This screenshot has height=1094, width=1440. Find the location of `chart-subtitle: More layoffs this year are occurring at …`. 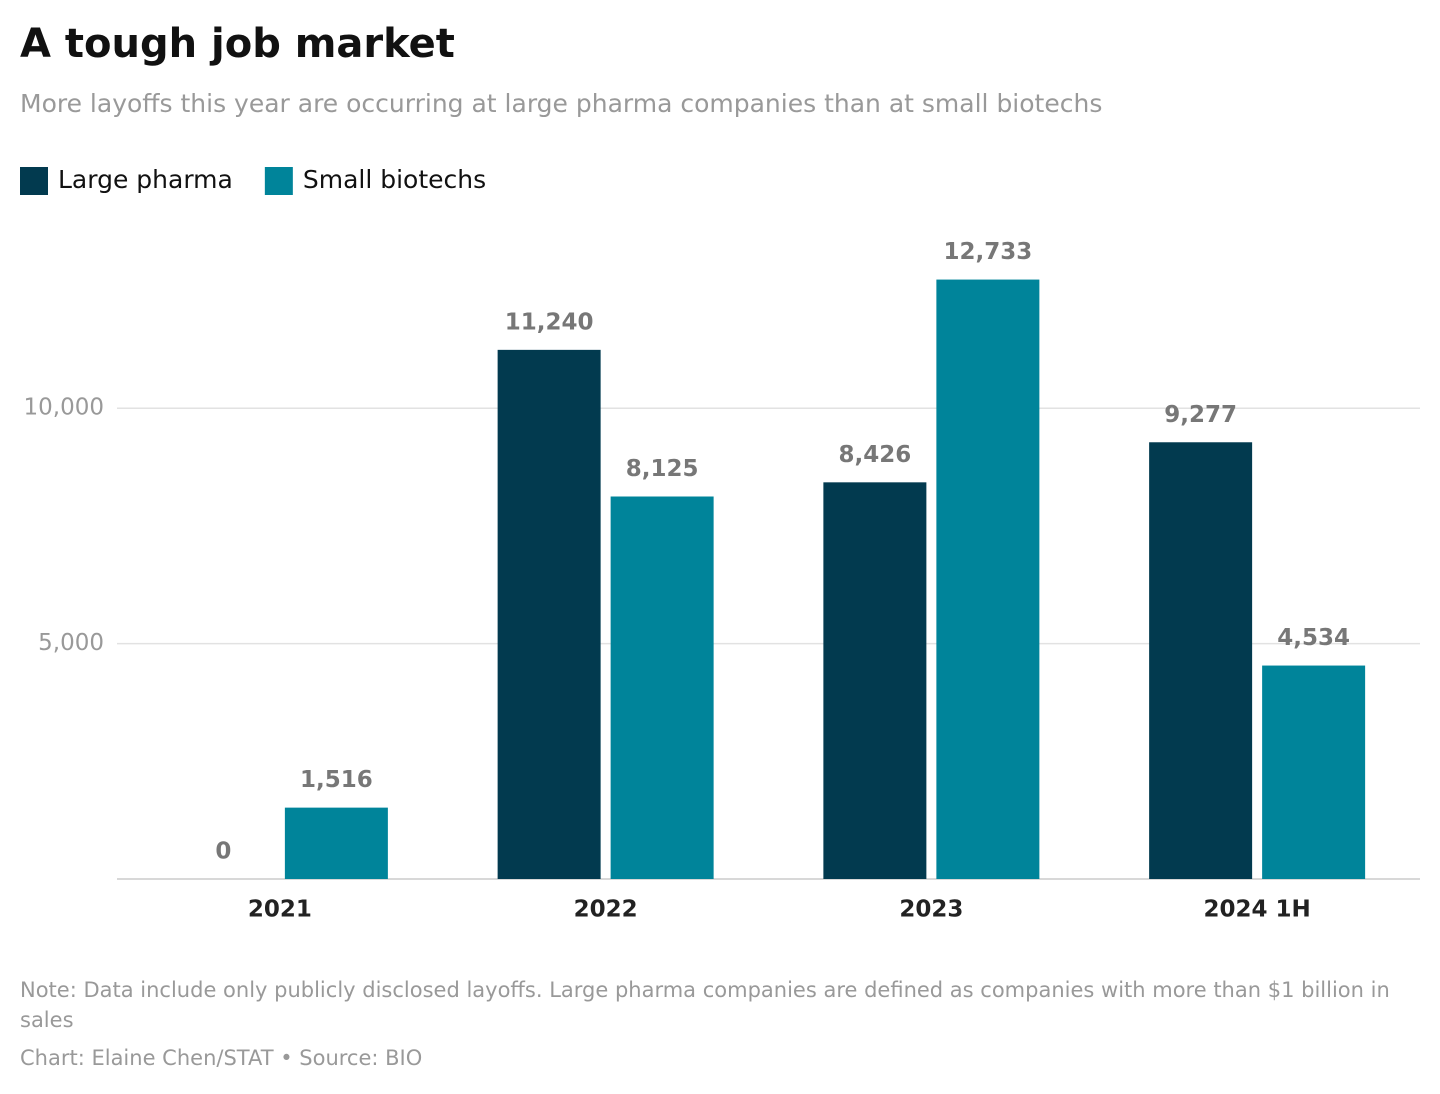

chart-subtitle: More layoffs this year are occurring at … is located at coordinates (561, 103).